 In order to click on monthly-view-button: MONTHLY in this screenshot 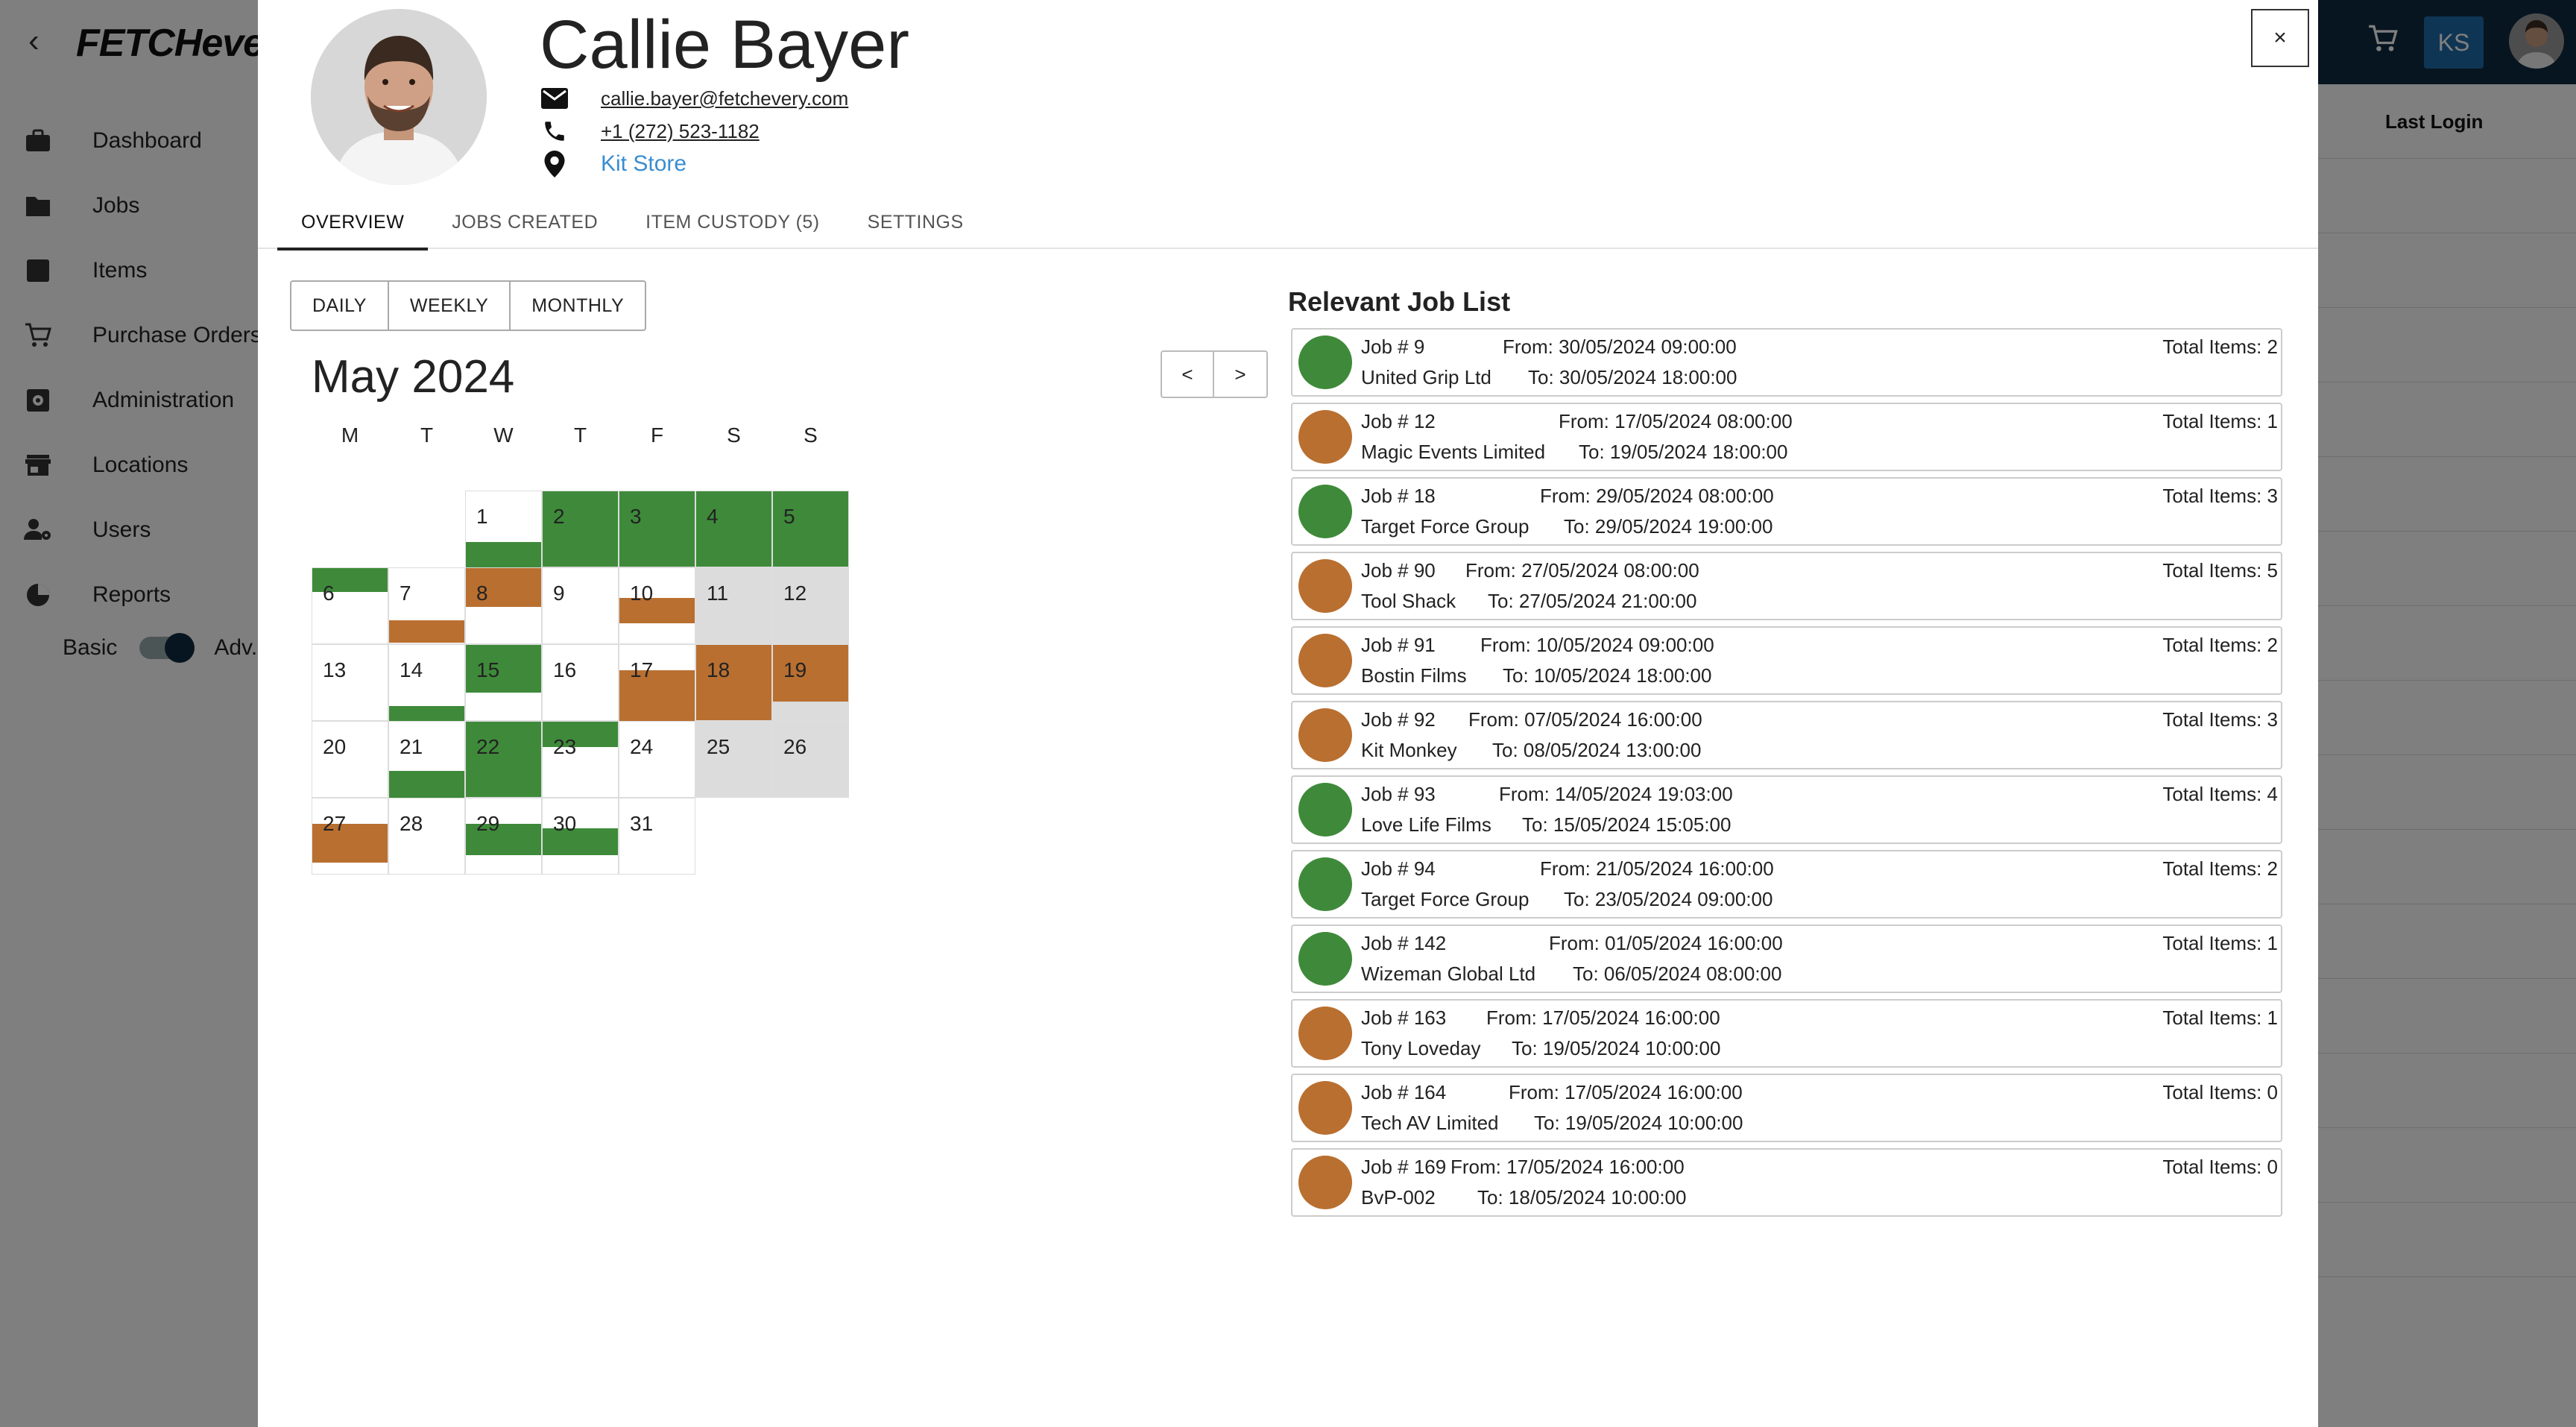, I will do `click(578, 305)`.